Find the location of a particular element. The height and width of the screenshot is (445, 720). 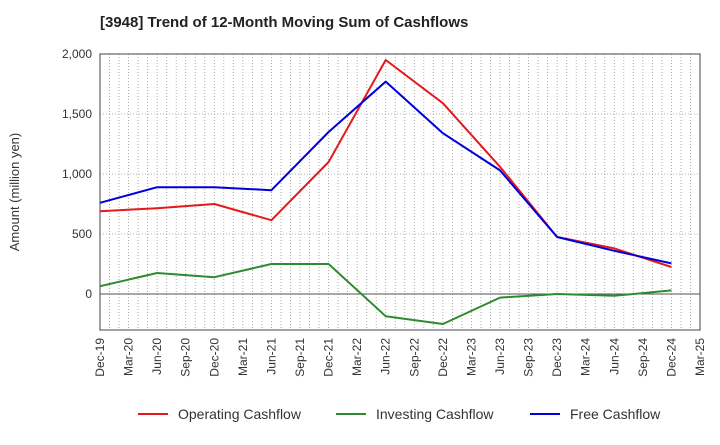

y-tick-label: 2,000 is located at coordinates (77, 54).